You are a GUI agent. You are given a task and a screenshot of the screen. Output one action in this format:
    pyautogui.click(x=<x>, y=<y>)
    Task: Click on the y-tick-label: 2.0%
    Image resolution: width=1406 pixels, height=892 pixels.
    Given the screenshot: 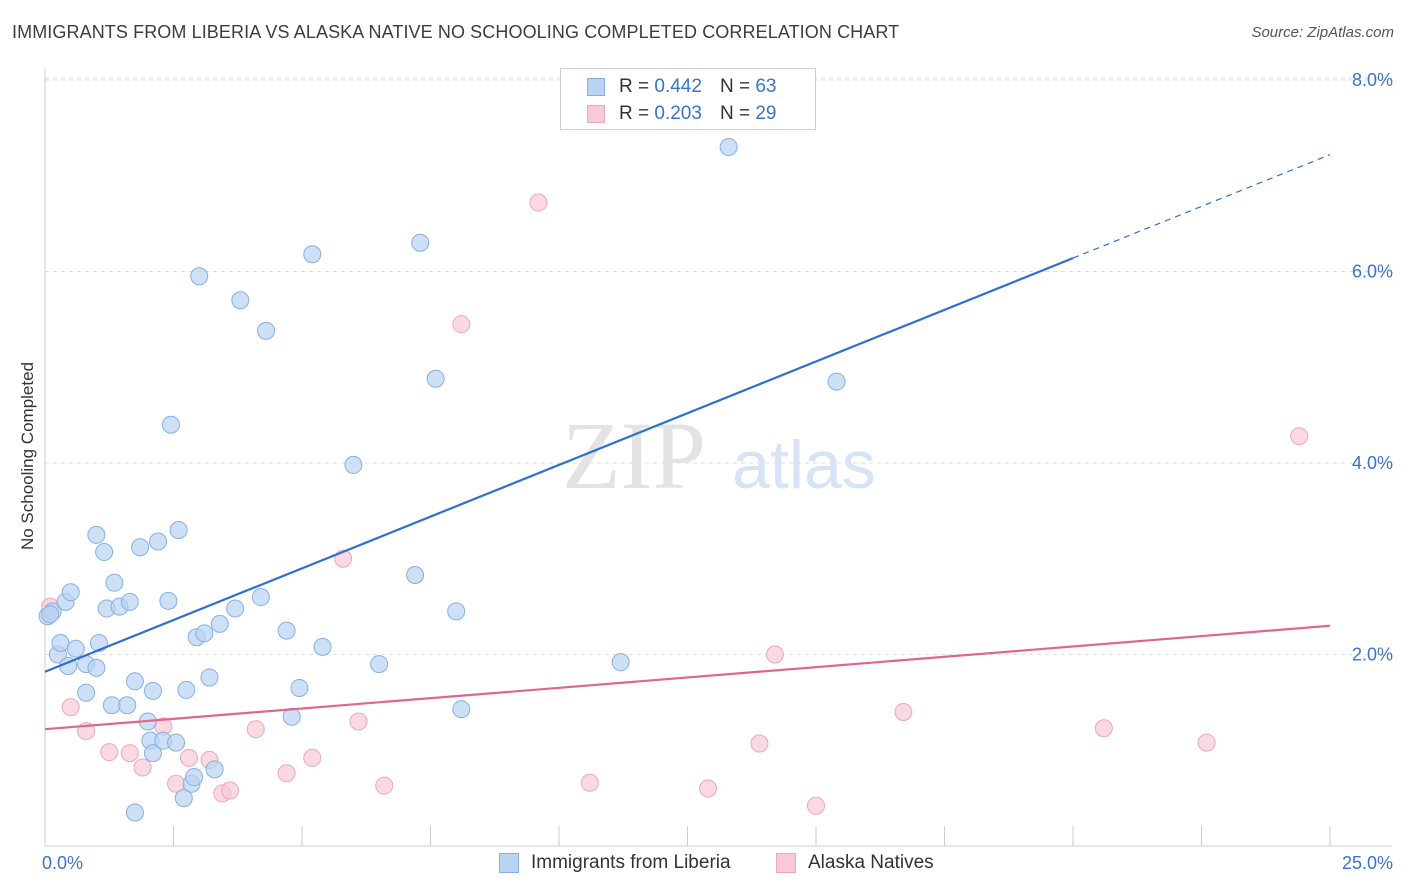 What is the action you would take?
    pyautogui.click(x=1372, y=655)
    